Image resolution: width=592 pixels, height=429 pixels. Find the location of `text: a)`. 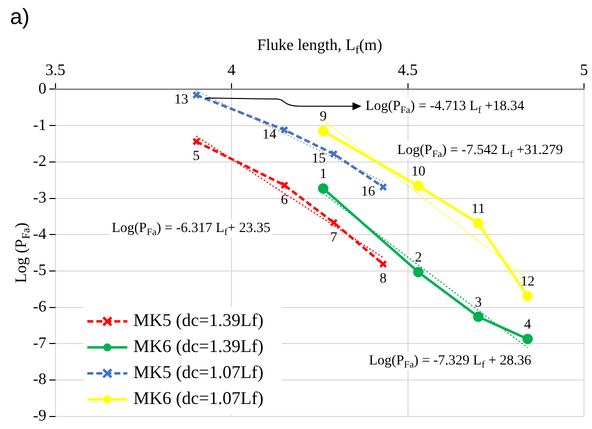

text: a) is located at coordinates (20, 17).